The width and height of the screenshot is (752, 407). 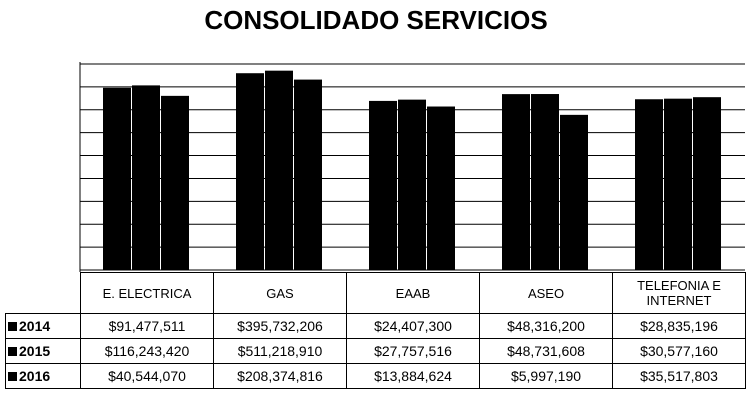 What do you see at coordinates (375, 20) in the screenshot?
I see `chart-title: CONSOLIDADO SERVICIOS` at bounding box center [375, 20].